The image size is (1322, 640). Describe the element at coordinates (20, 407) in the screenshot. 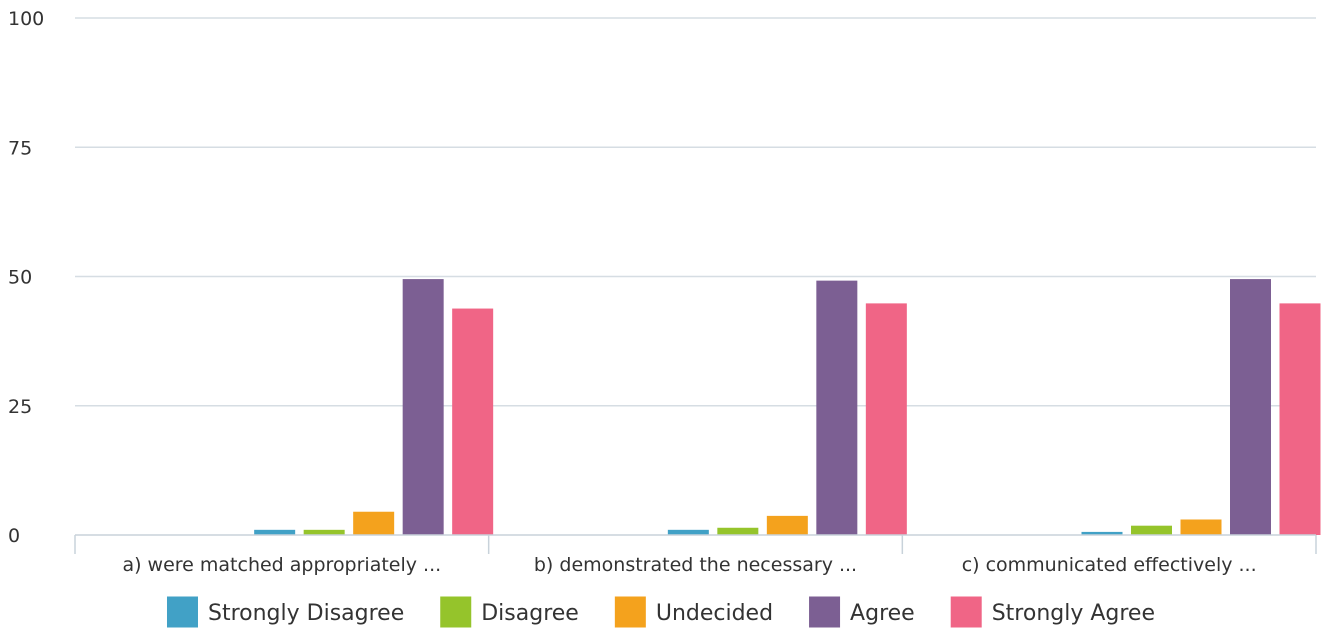

I see `y-tick-label: 25` at that location.